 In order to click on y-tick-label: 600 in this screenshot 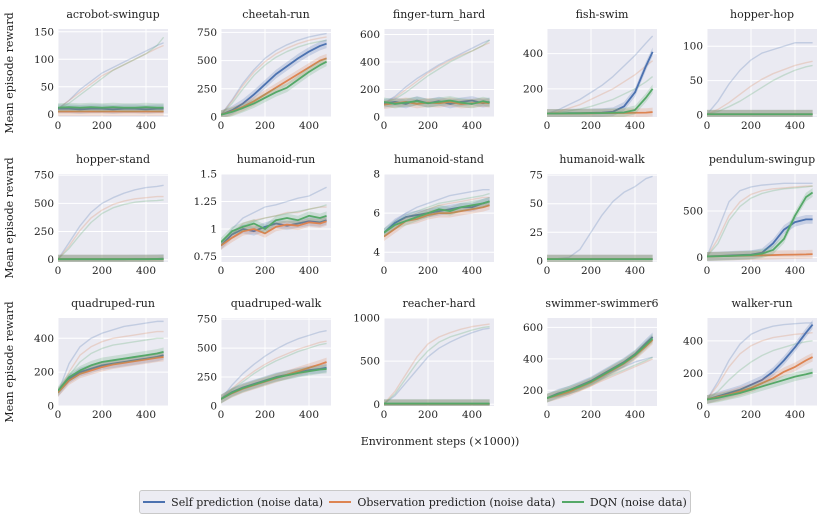, I will do `click(533, 328)`.